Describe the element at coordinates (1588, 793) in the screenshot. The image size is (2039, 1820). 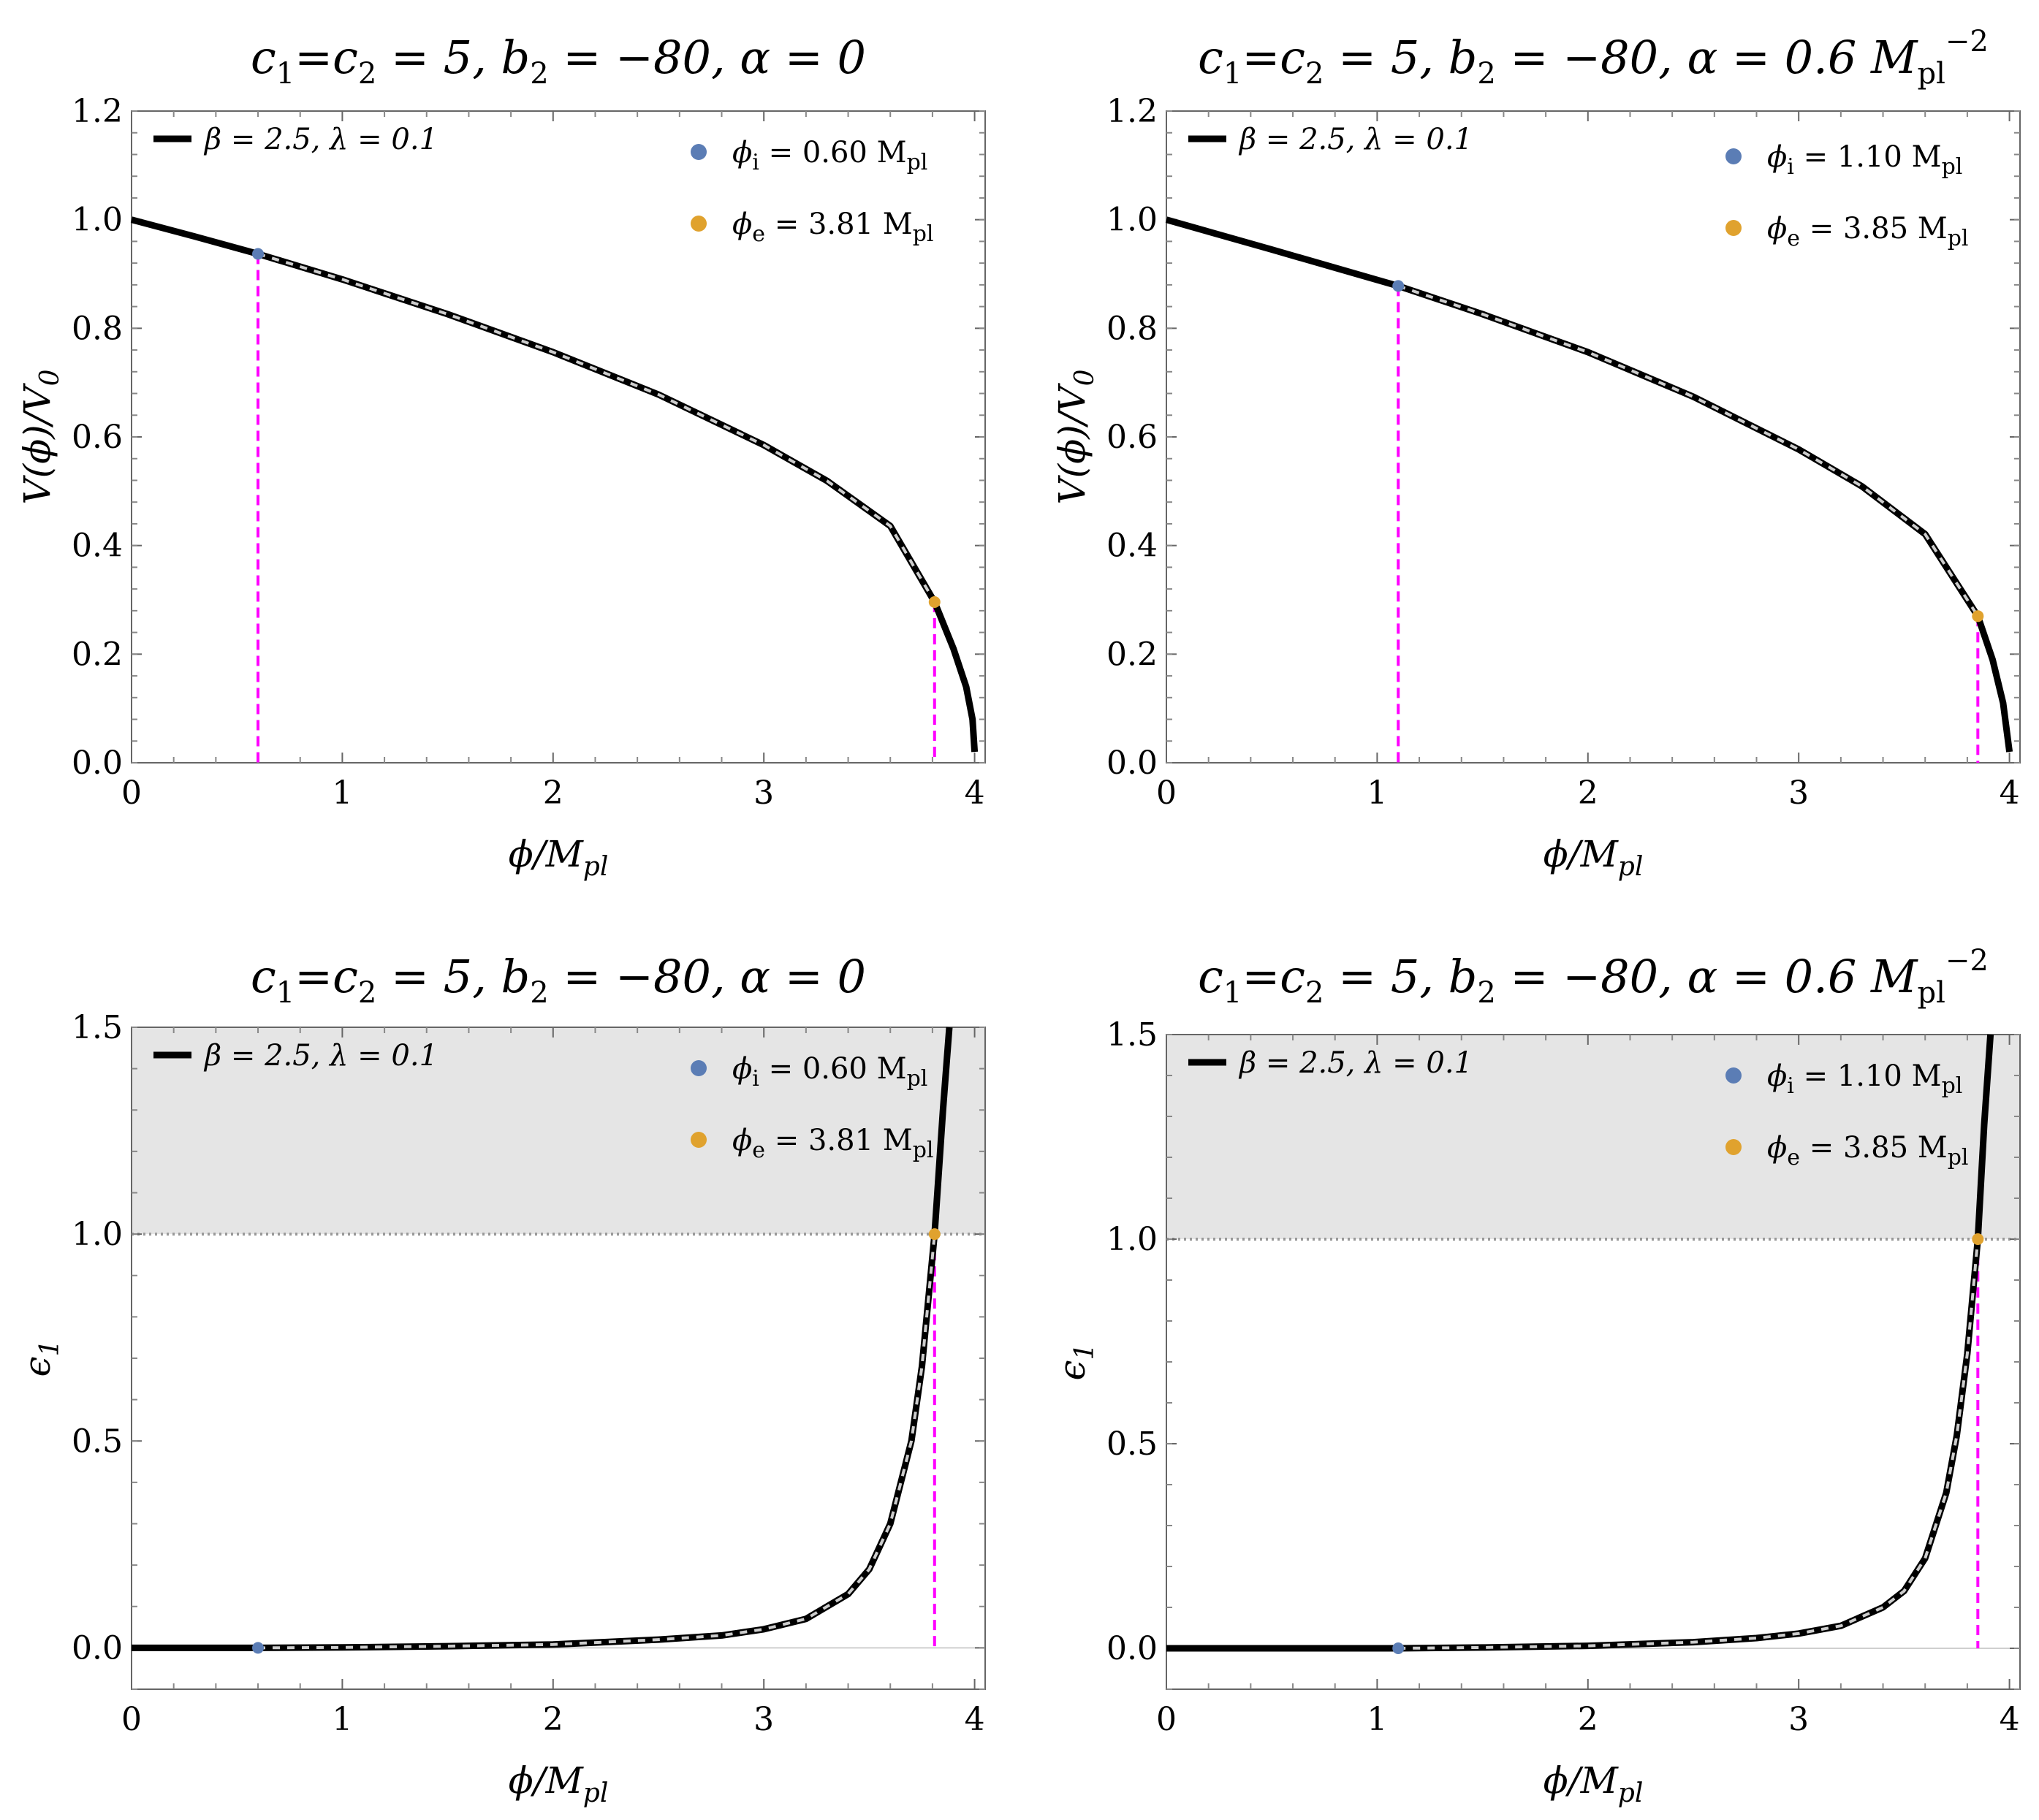
I see `x-tick-label: 2` at that location.